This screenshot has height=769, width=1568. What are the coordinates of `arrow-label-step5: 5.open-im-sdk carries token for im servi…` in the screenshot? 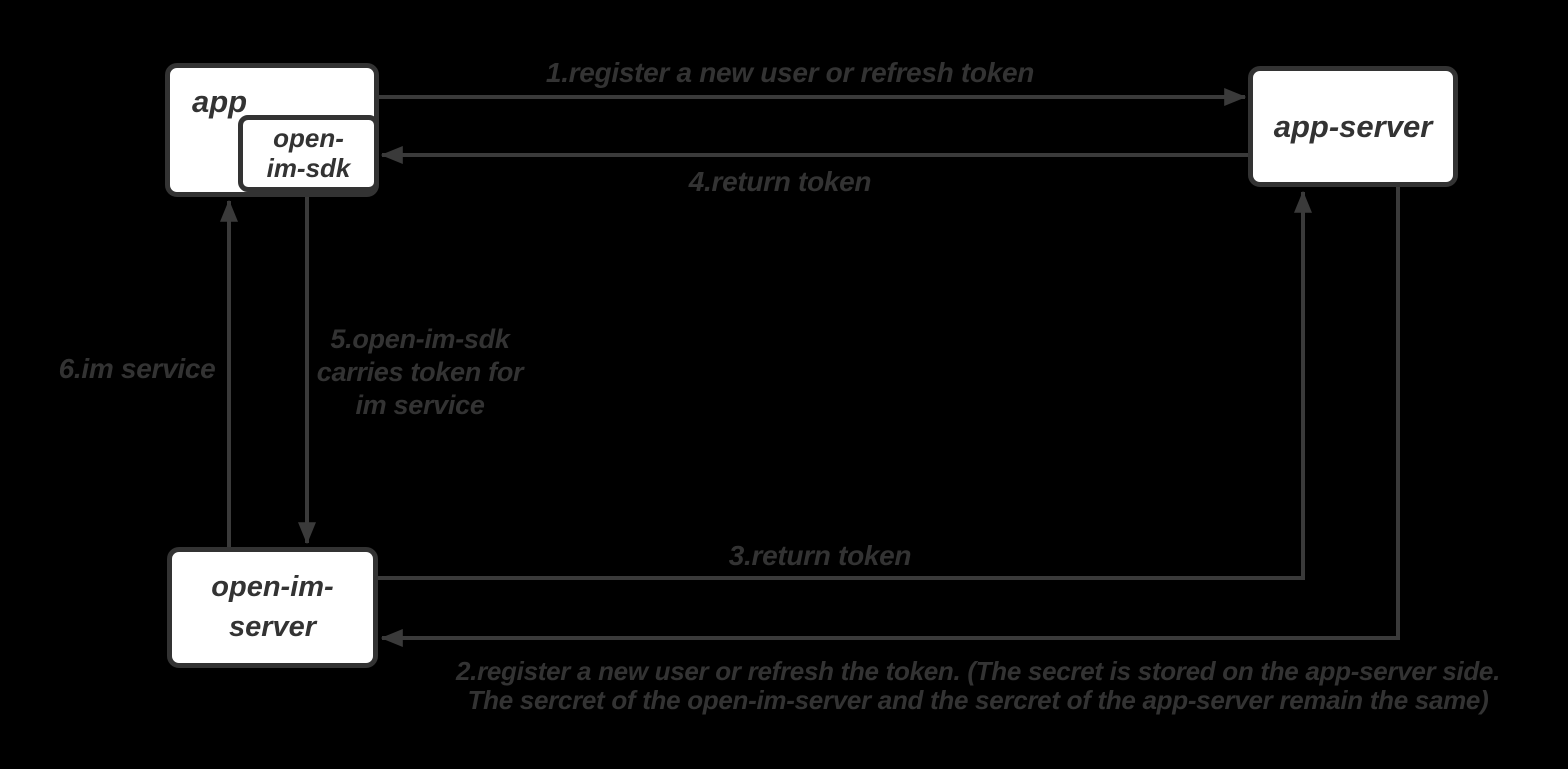 It's located at (420, 372).